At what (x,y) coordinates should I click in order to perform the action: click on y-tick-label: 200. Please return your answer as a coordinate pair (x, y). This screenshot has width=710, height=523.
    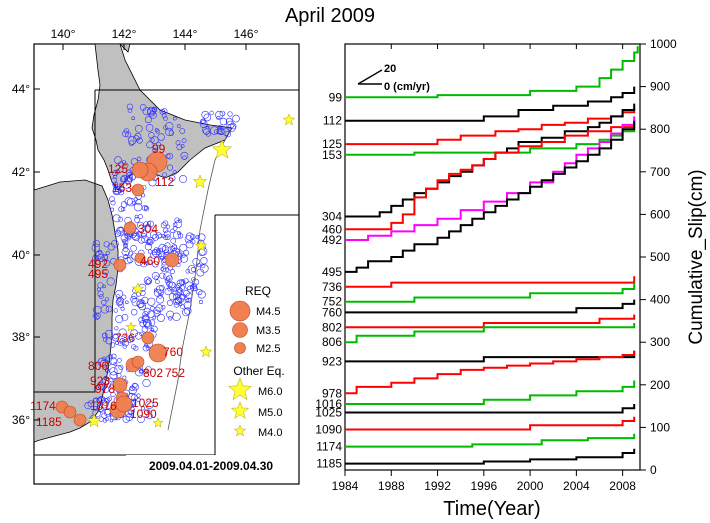
    Looking at the image, I should click on (660, 385).